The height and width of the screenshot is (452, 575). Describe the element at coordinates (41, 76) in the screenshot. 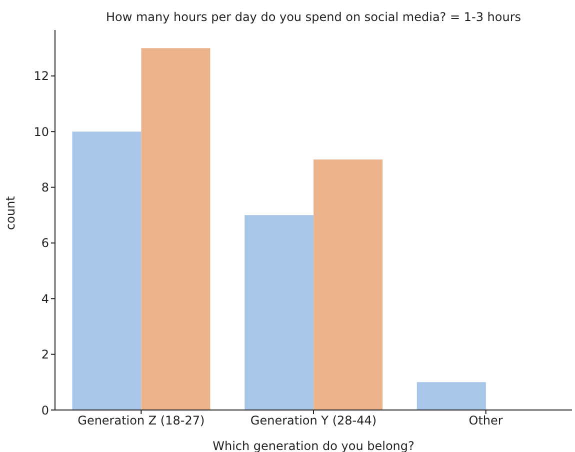

I see `y-tick-label: 12` at that location.